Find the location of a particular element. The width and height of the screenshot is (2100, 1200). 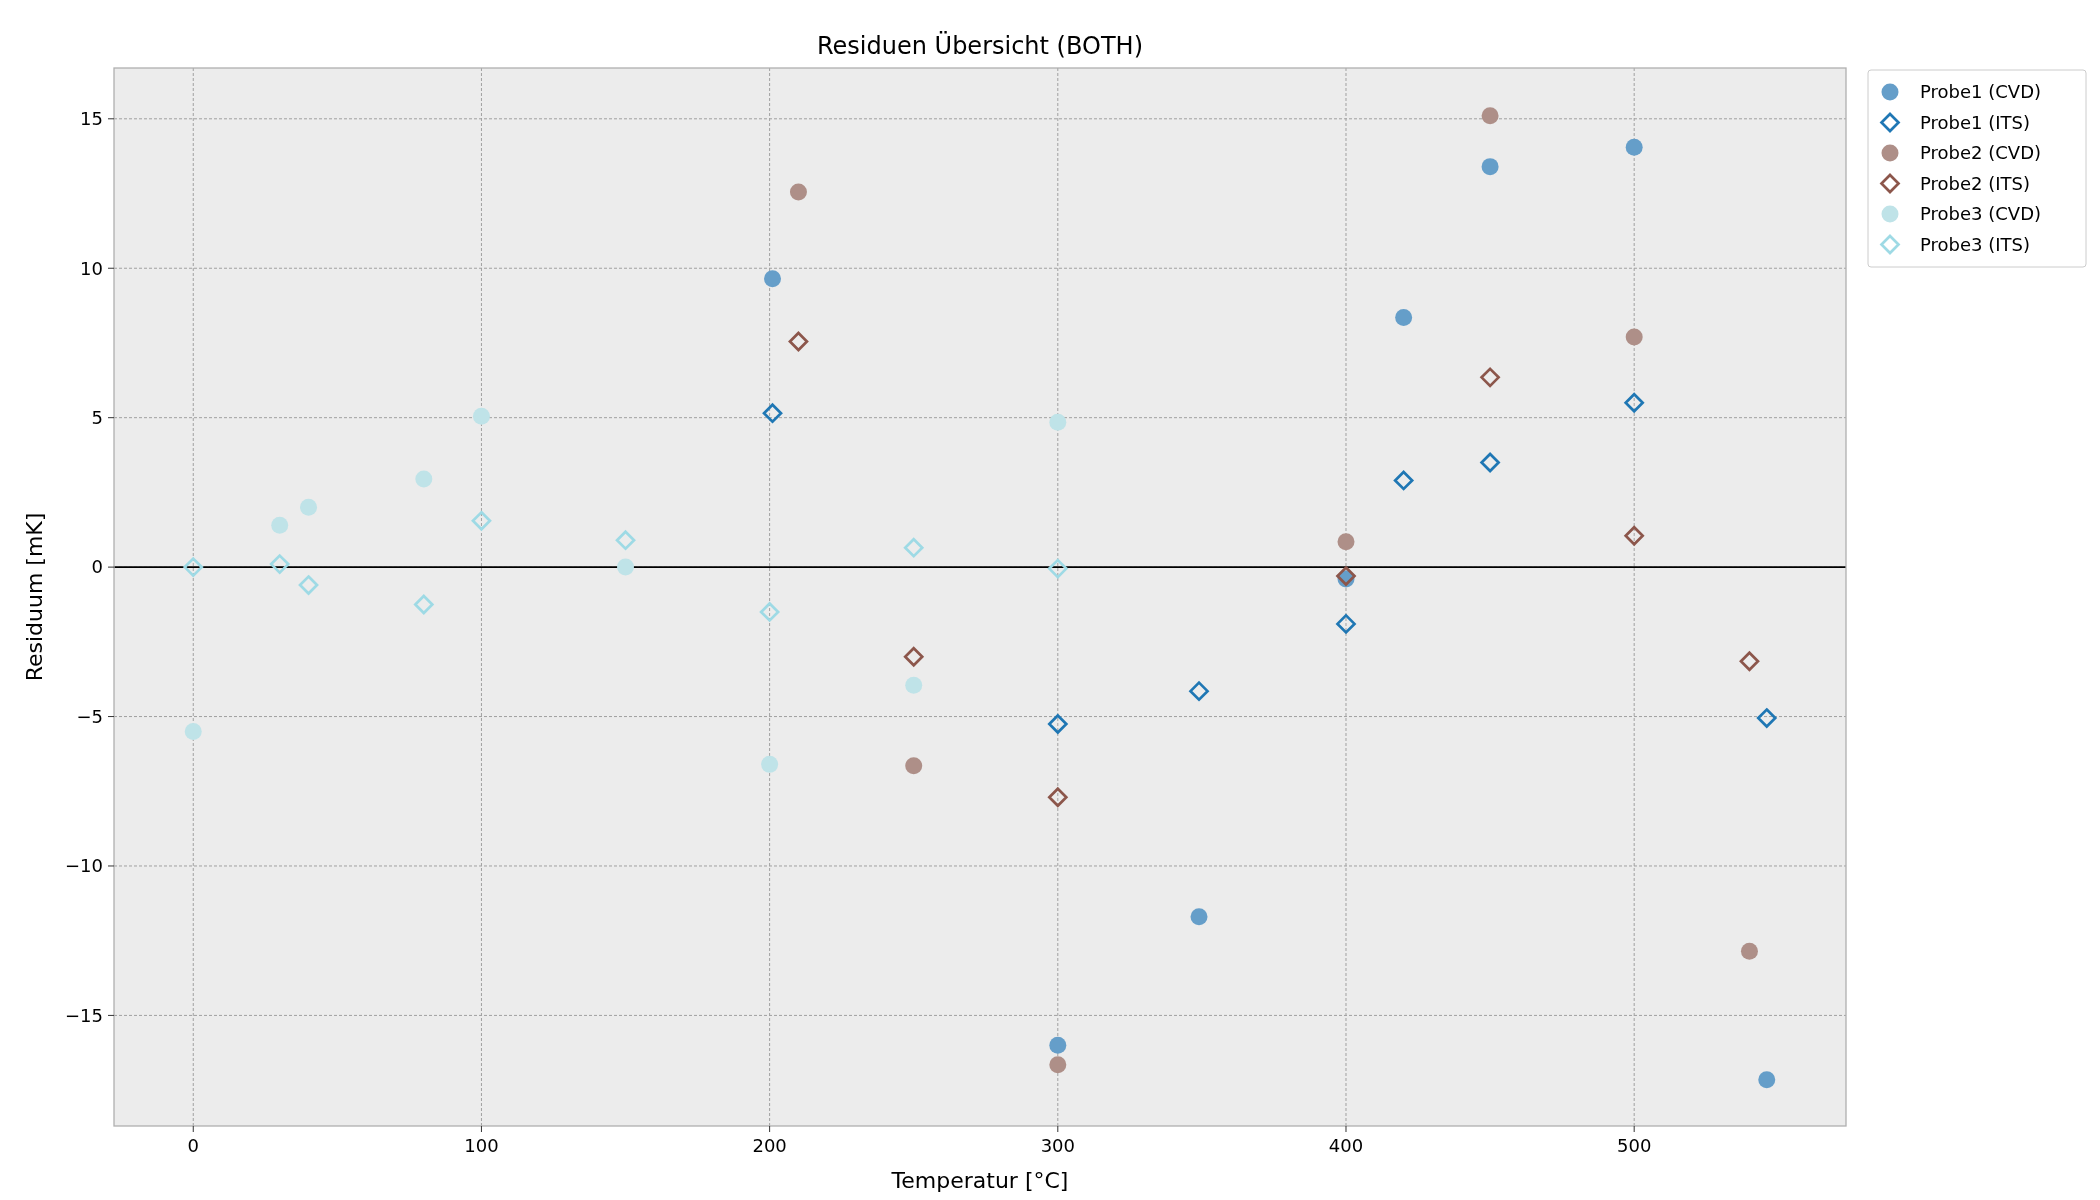

legend-label: Probe1 (ITS) is located at coordinates (1975, 122).